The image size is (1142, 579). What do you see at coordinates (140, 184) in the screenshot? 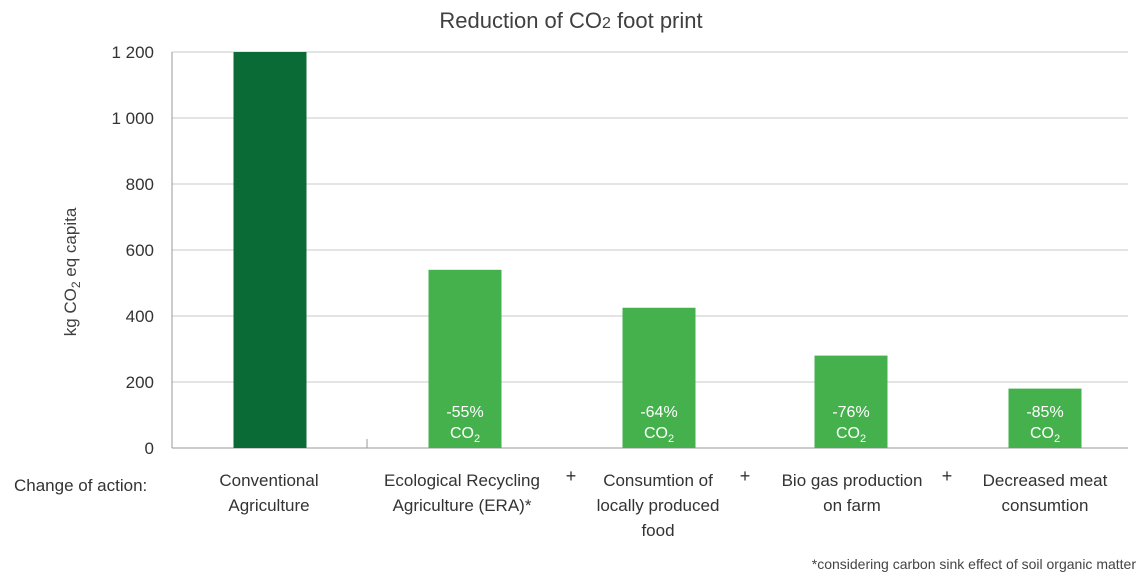
I see `y-tick-label: 800` at bounding box center [140, 184].